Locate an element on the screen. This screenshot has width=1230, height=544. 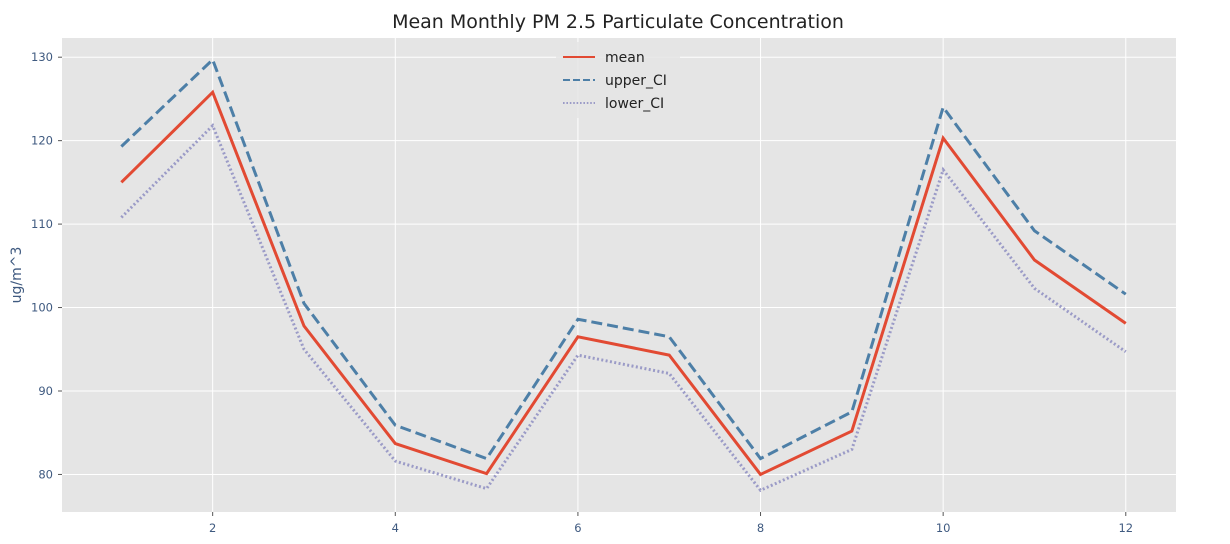
legend-label: lower_CI is located at coordinates (634, 104).